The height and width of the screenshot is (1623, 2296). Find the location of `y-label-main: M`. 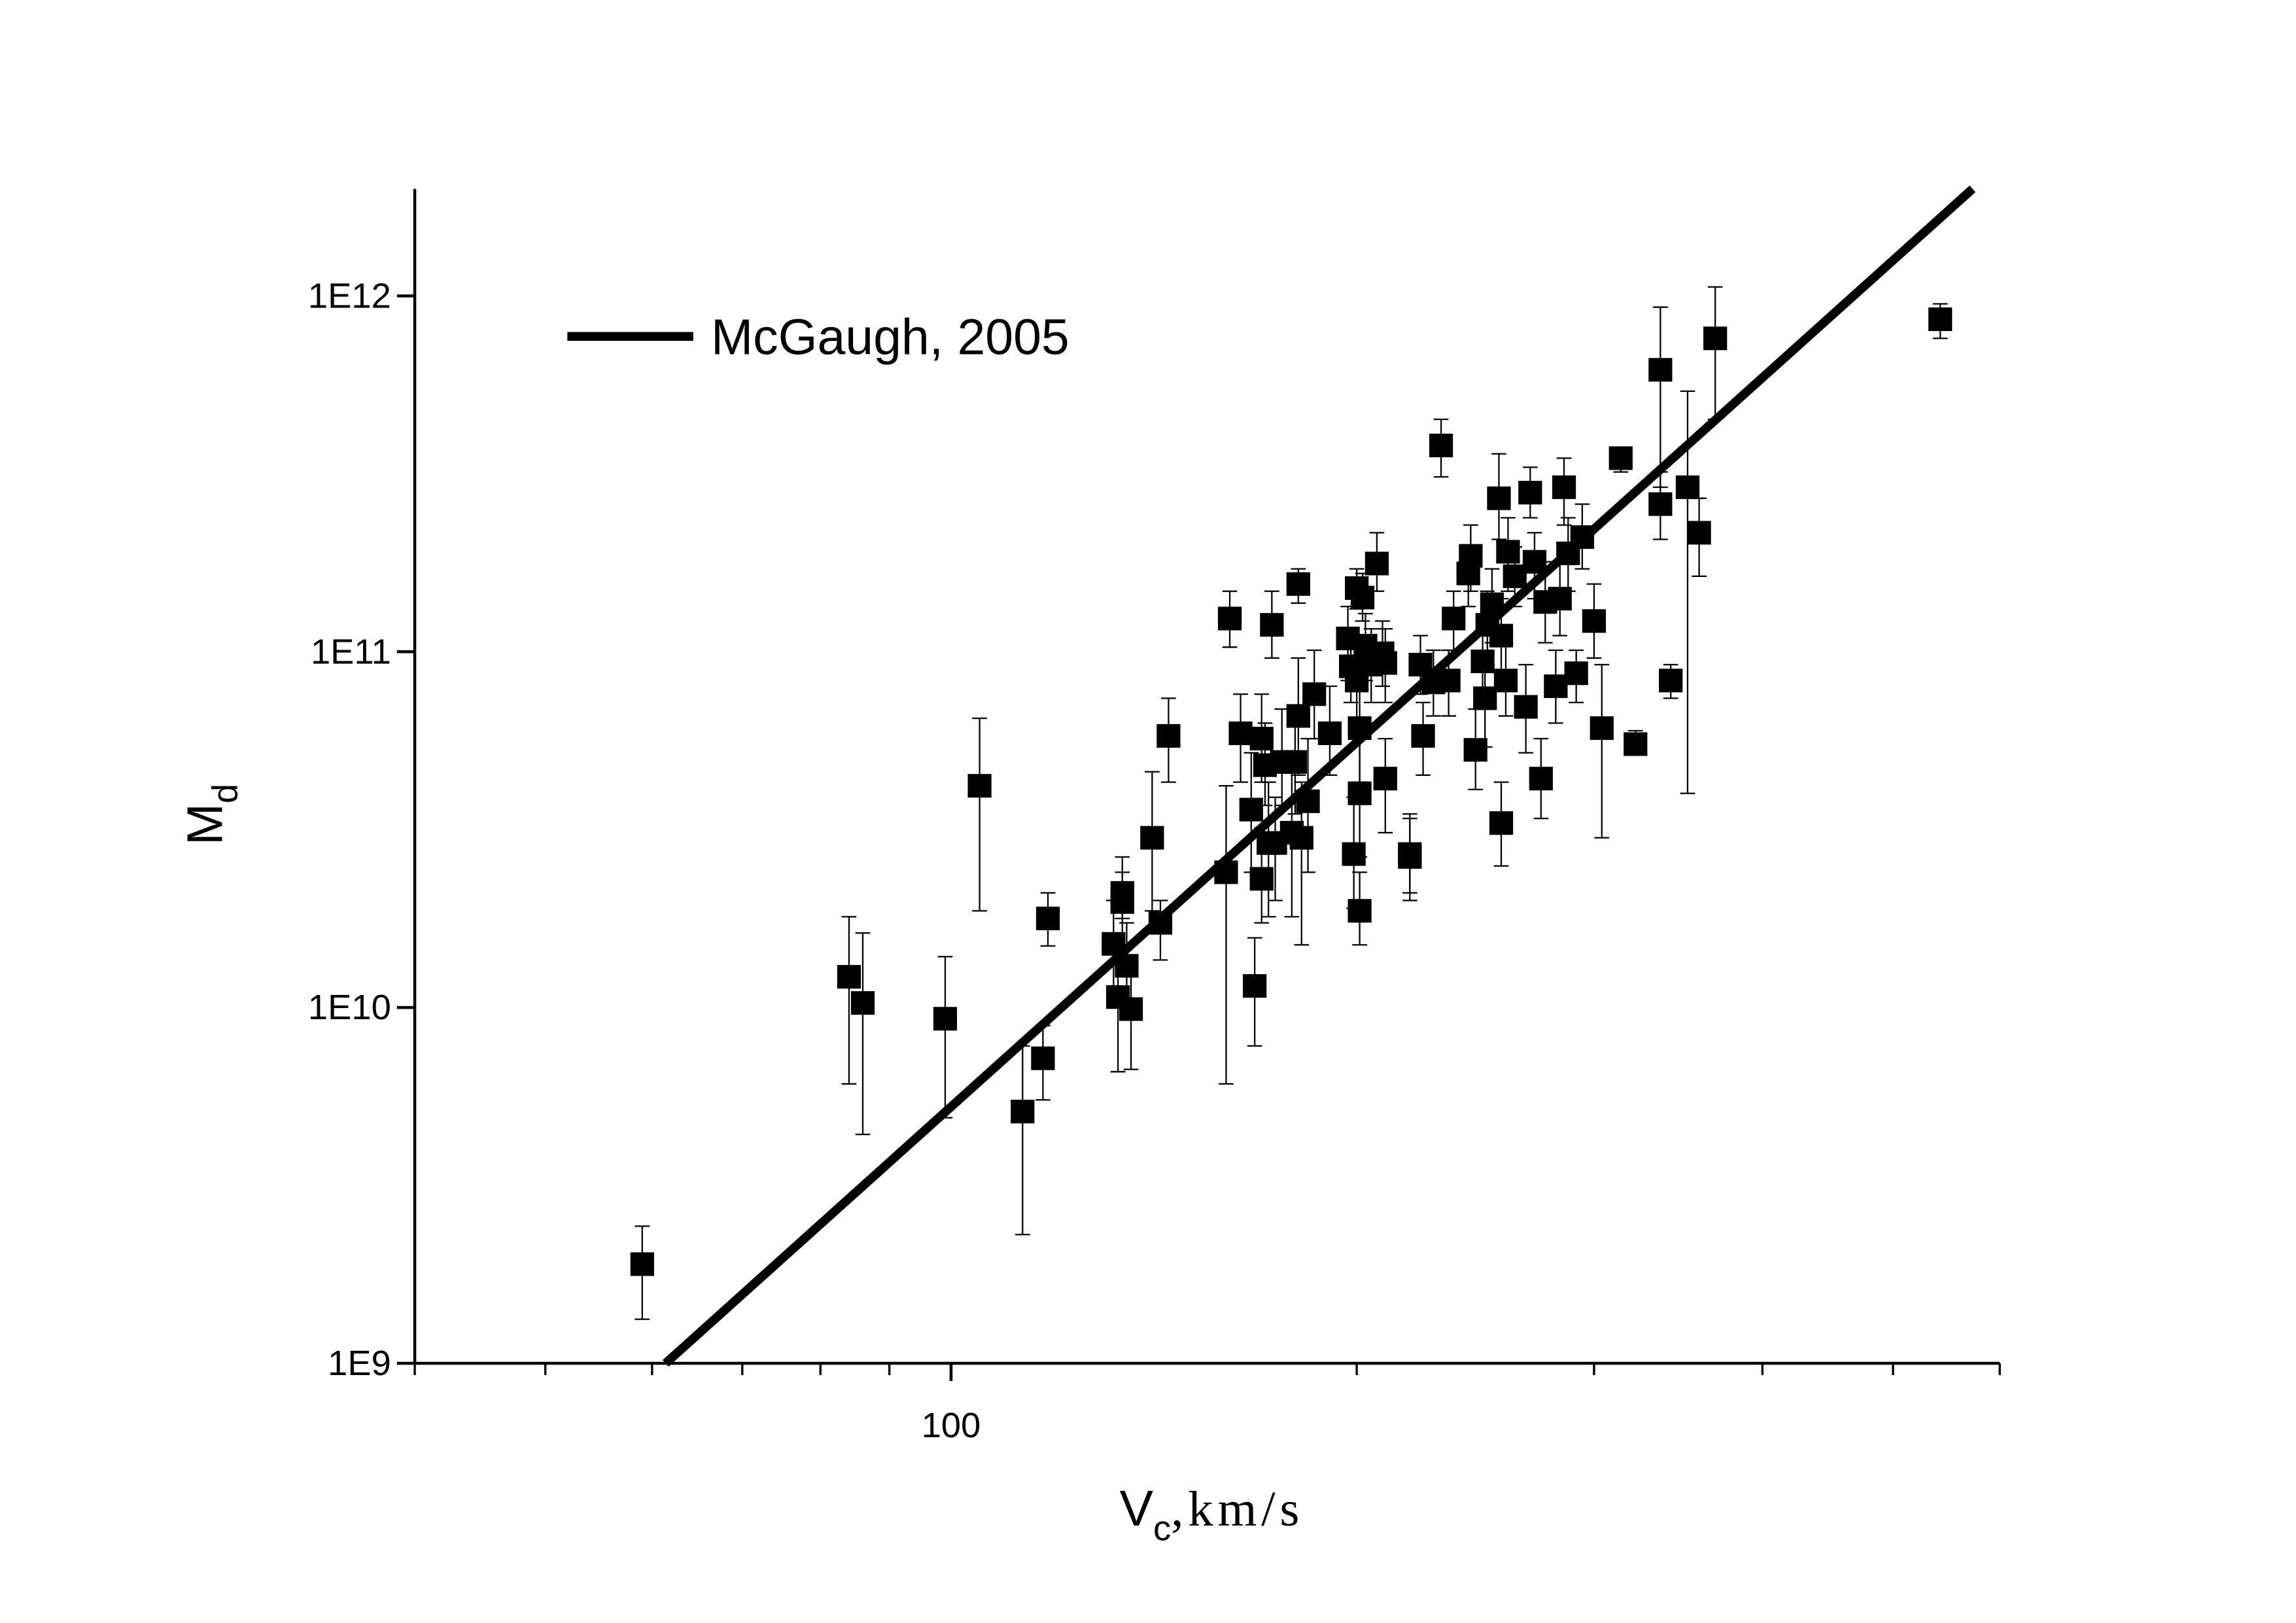

y-label-main: M is located at coordinates (205, 824).